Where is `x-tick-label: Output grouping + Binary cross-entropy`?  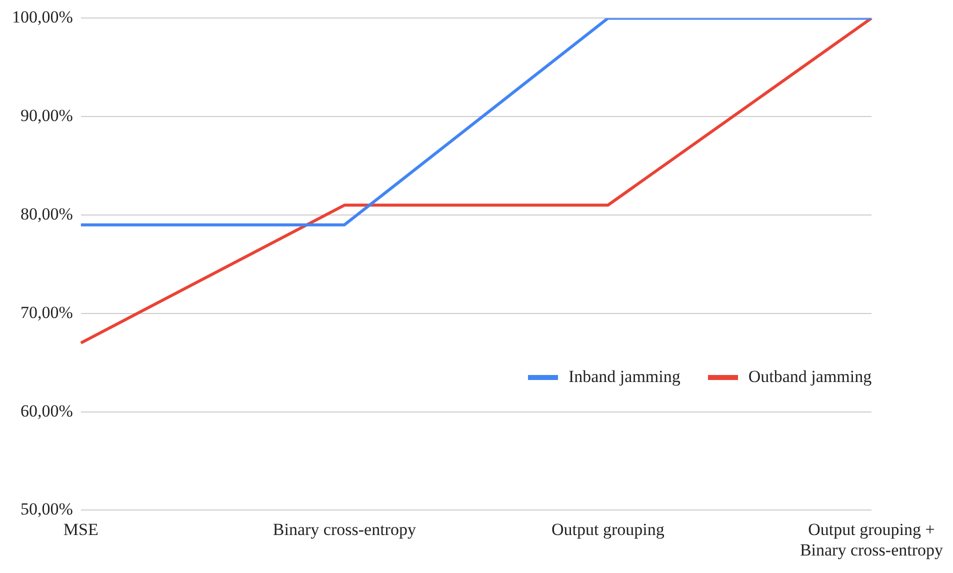
x-tick-label: Output grouping + Binary cross-entropy is located at coordinates (872, 540).